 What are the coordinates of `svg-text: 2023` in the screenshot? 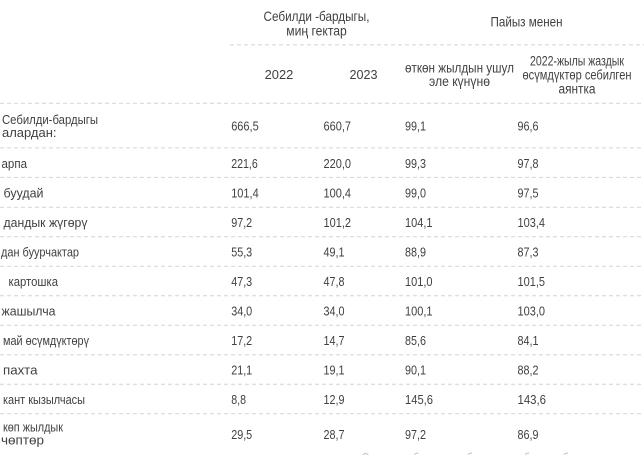 It's located at (364, 75).